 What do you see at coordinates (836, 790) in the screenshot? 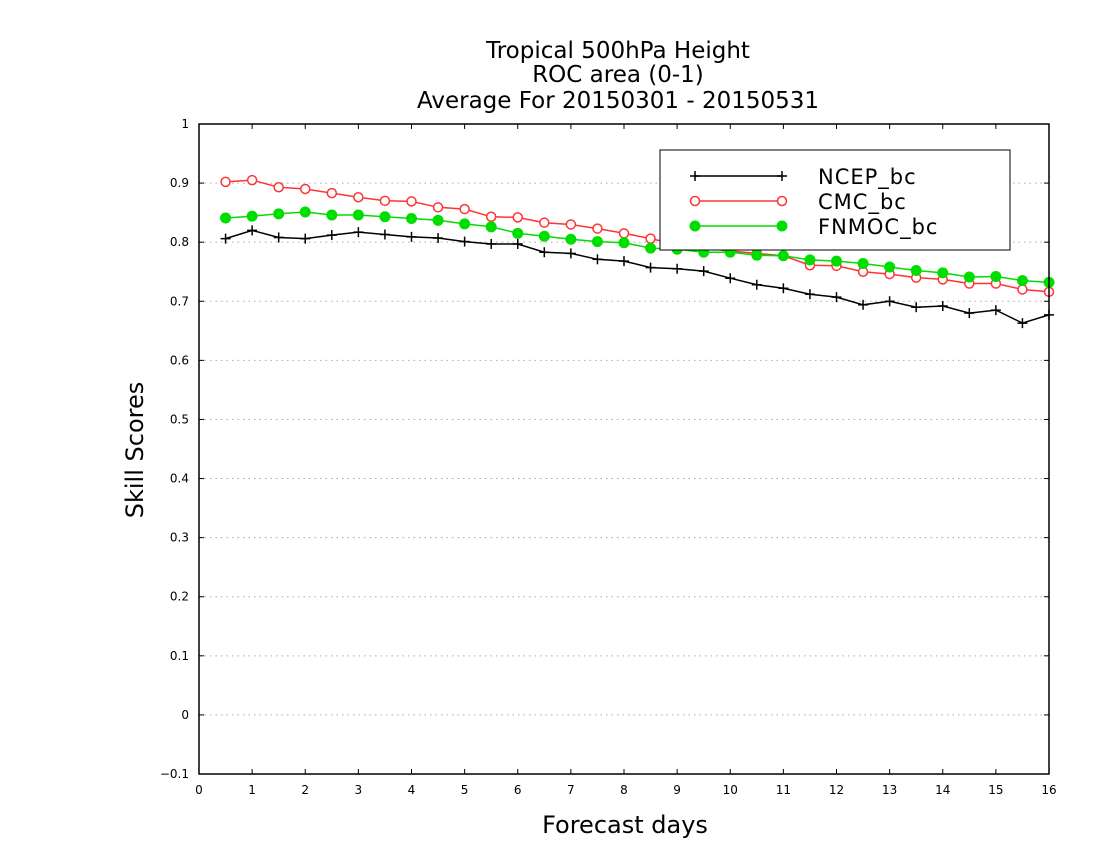
I see `x-tick-label: 12` at bounding box center [836, 790].